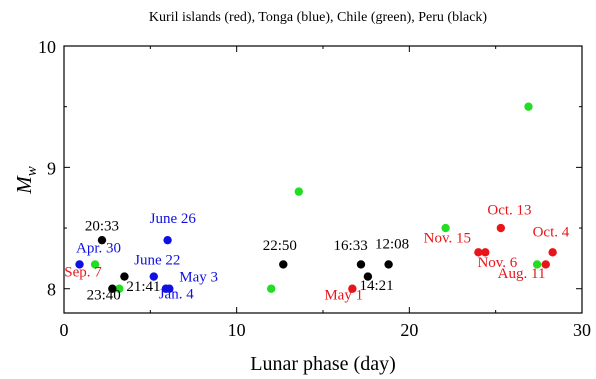 Image resolution: width=596 pixels, height=379 pixels. I want to click on x-axis-label: Lunar phase (day), so click(323, 364).